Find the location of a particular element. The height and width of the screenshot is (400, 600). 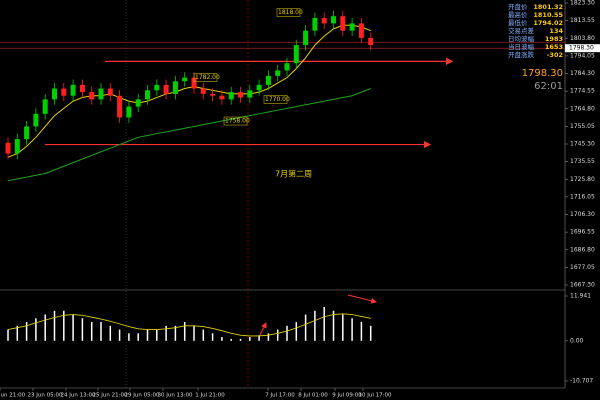

signal-line is located at coordinates (189, 325).